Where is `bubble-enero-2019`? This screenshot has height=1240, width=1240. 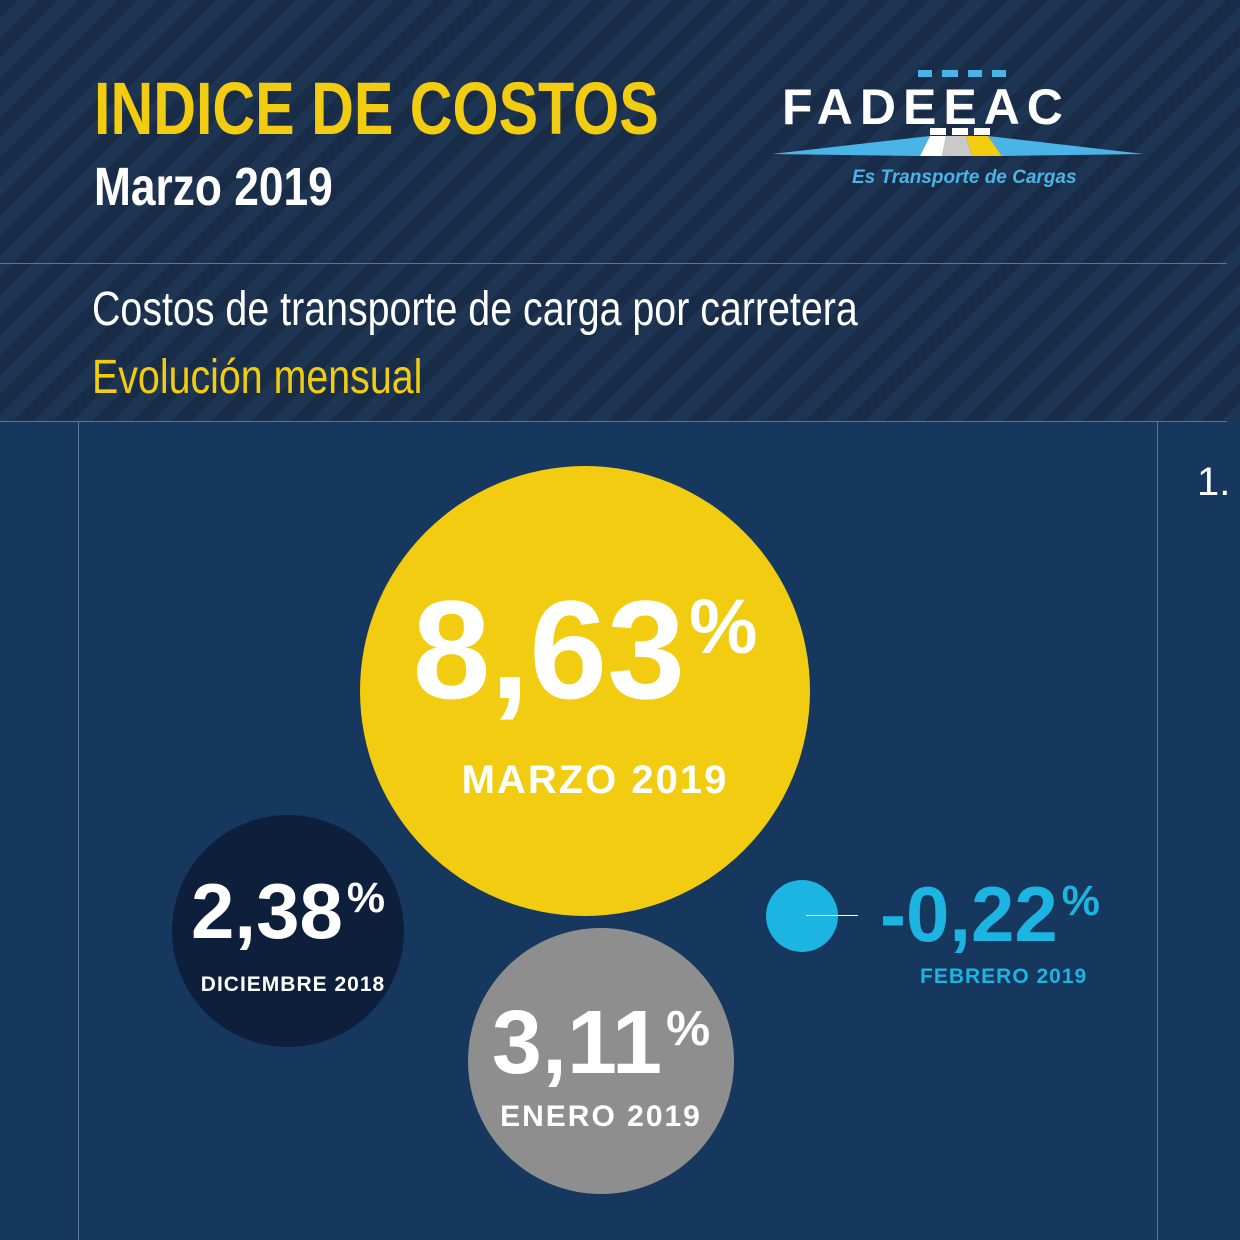
bubble-enero-2019 is located at coordinates (601, 1061).